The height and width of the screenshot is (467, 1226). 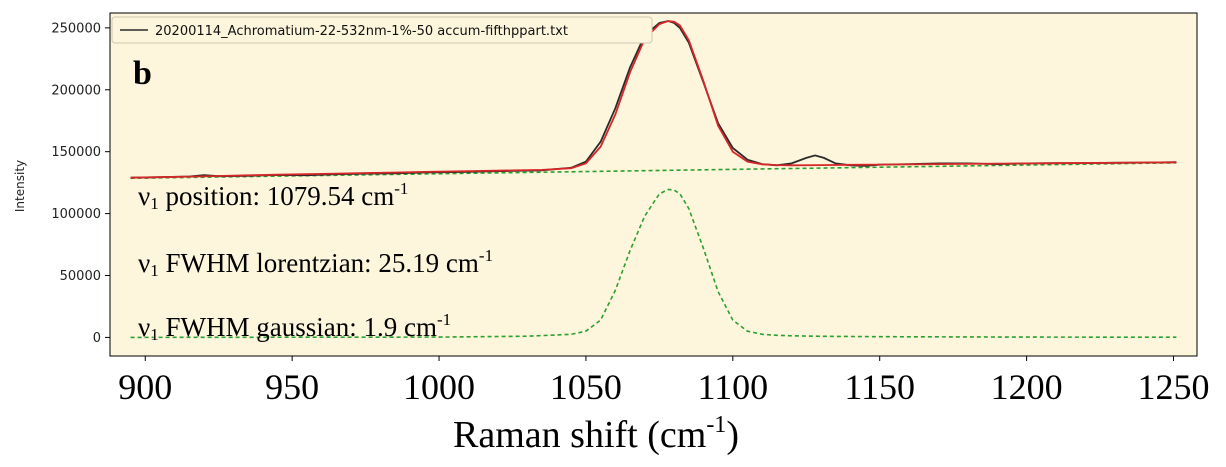 I want to click on y-tick-label: 0, so click(x=97, y=338).